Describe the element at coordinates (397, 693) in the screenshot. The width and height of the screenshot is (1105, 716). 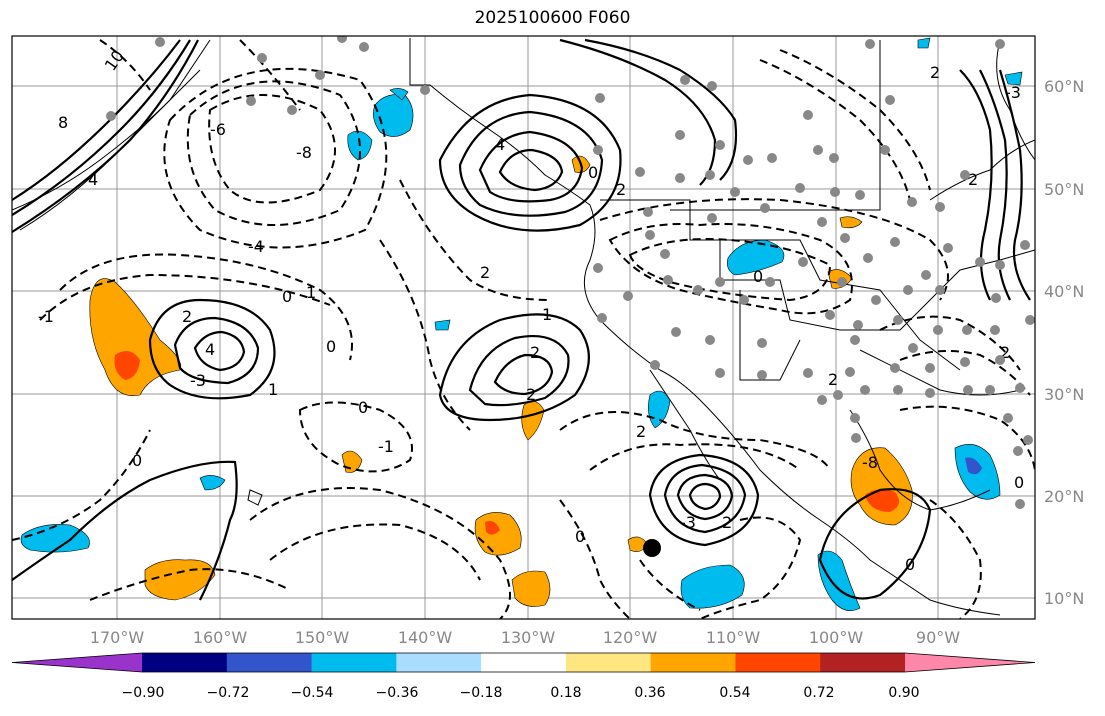
I see `colorbar-tick-label: −0.36` at that location.